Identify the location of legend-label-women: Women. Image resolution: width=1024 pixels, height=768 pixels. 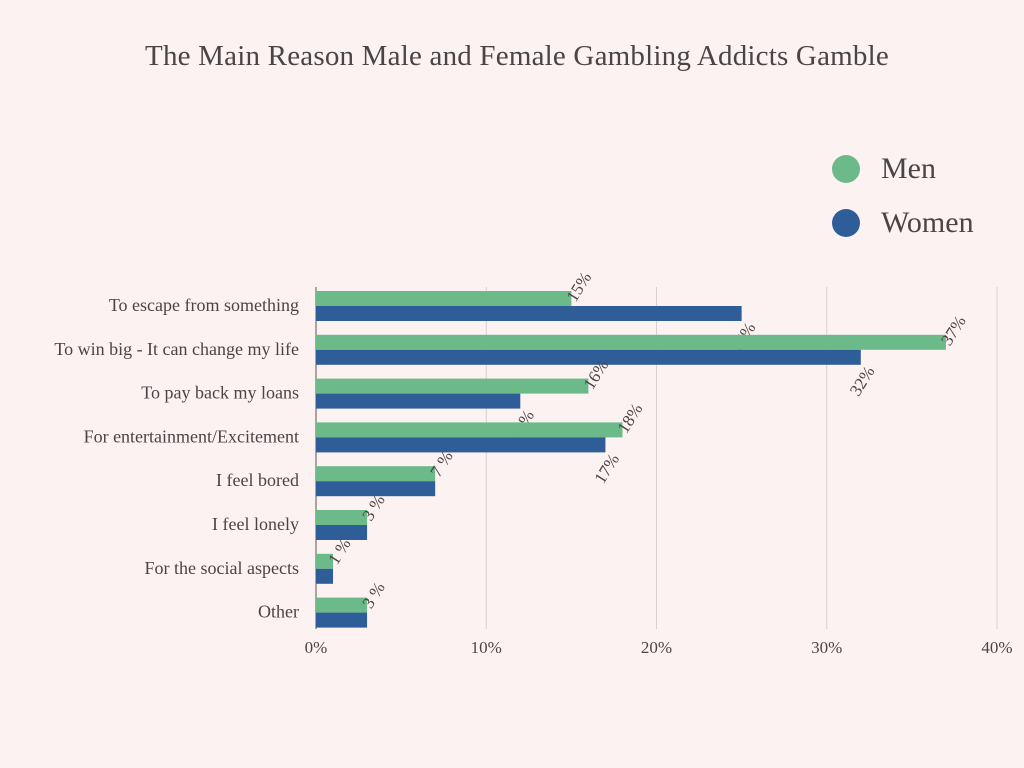
(927, 222).